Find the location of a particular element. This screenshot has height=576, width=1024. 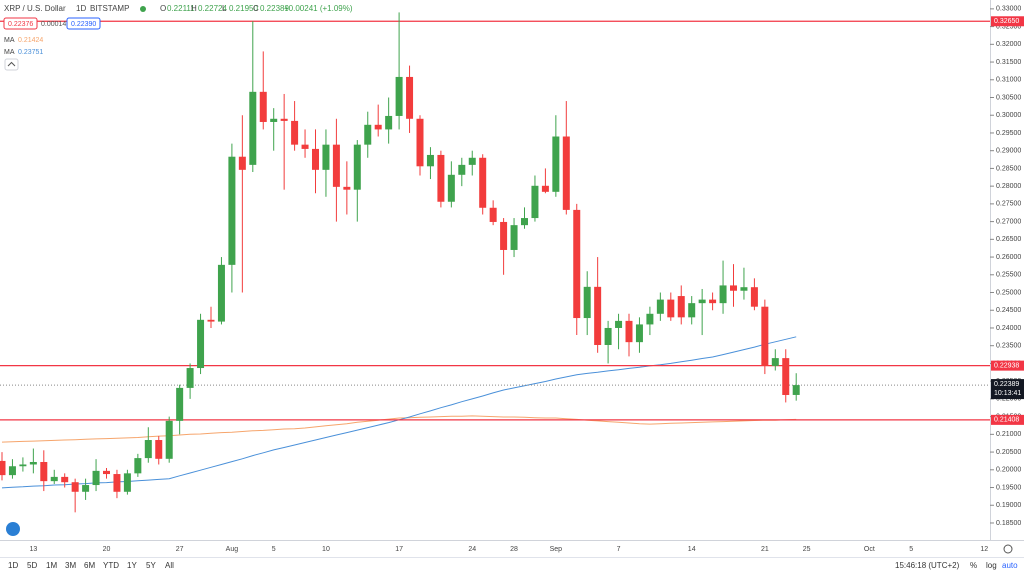

x-tick-label: Oct is located at coordinates (869, 549).